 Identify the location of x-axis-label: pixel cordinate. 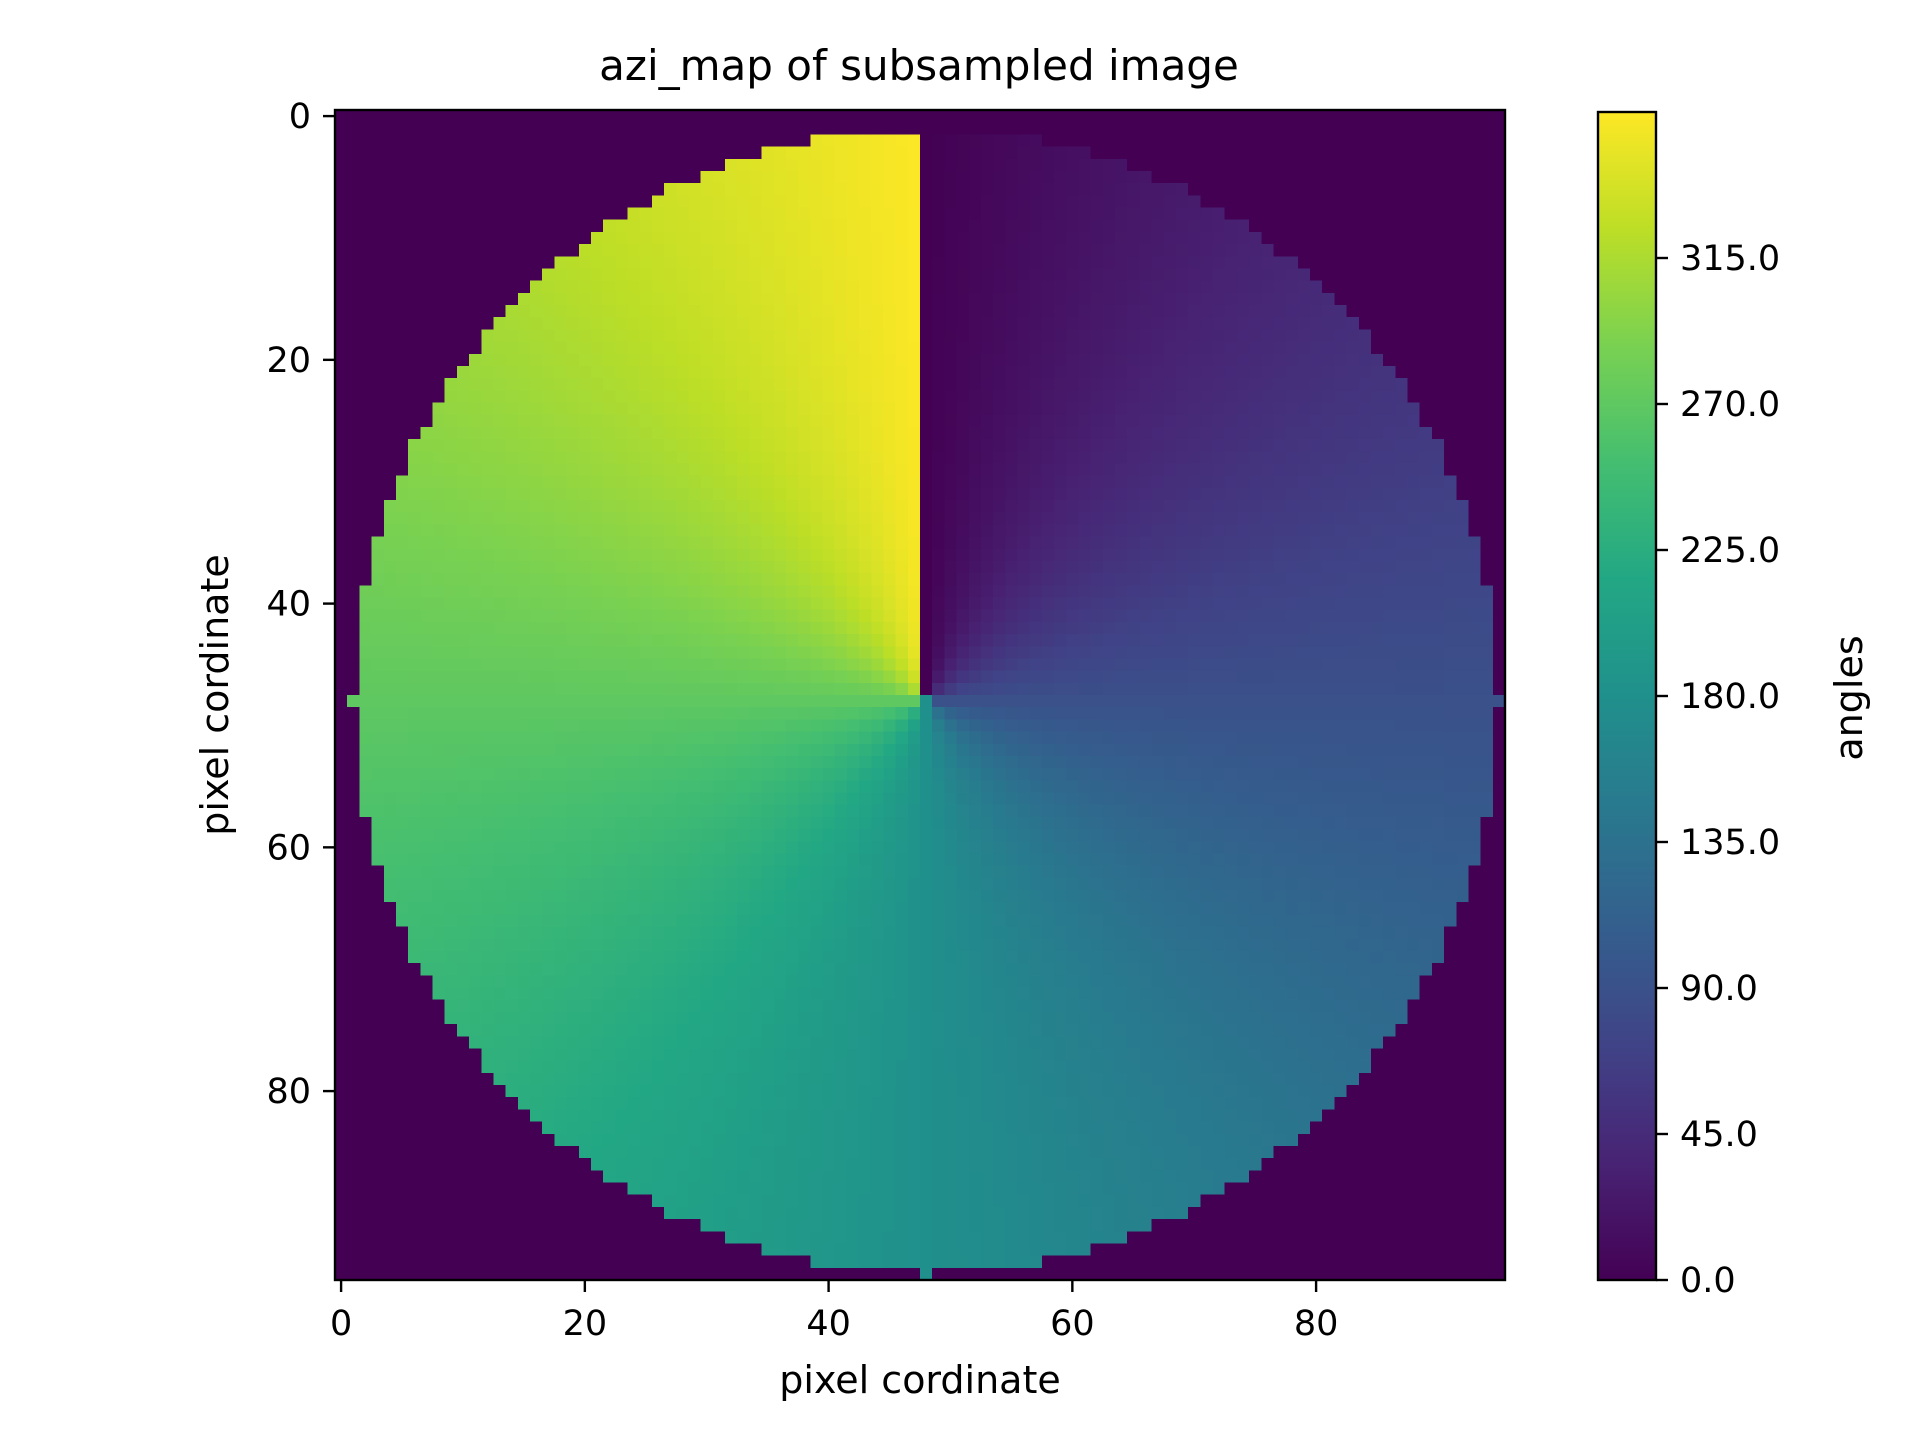
(919, 1380).